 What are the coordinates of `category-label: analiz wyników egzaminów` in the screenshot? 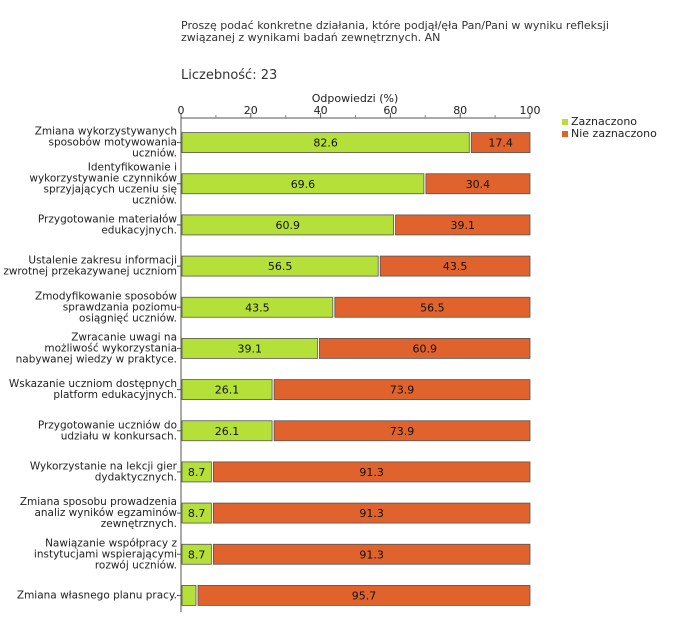 It's located at (105, 513).